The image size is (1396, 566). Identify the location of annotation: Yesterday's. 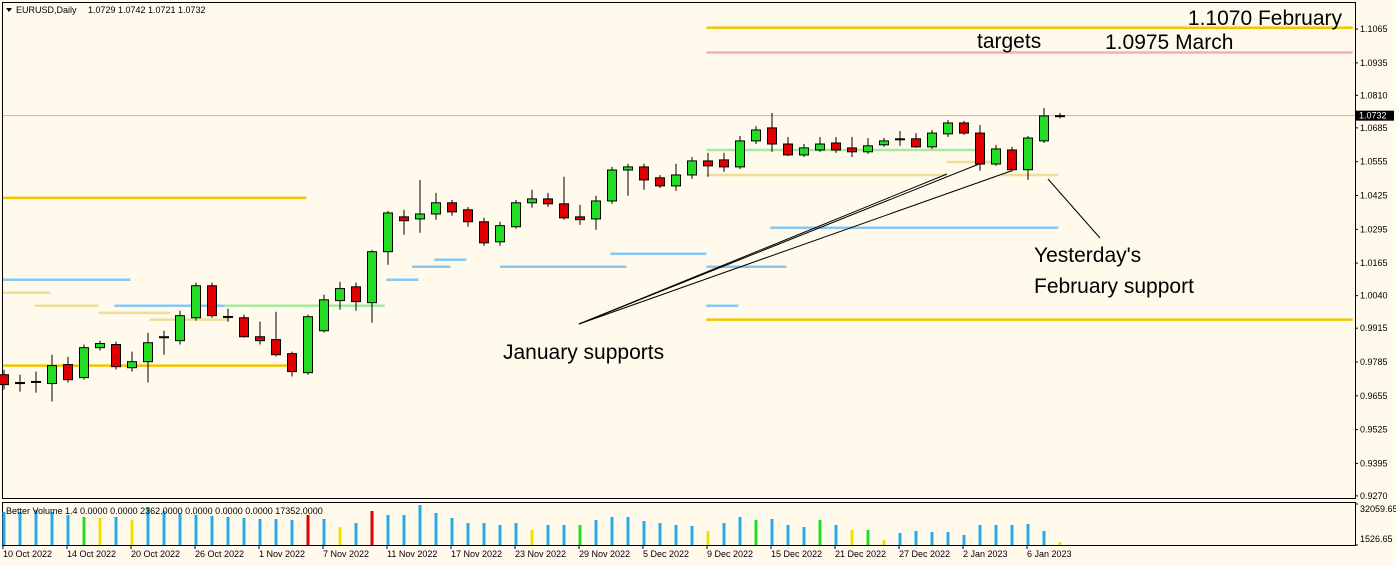
(1087, 255).